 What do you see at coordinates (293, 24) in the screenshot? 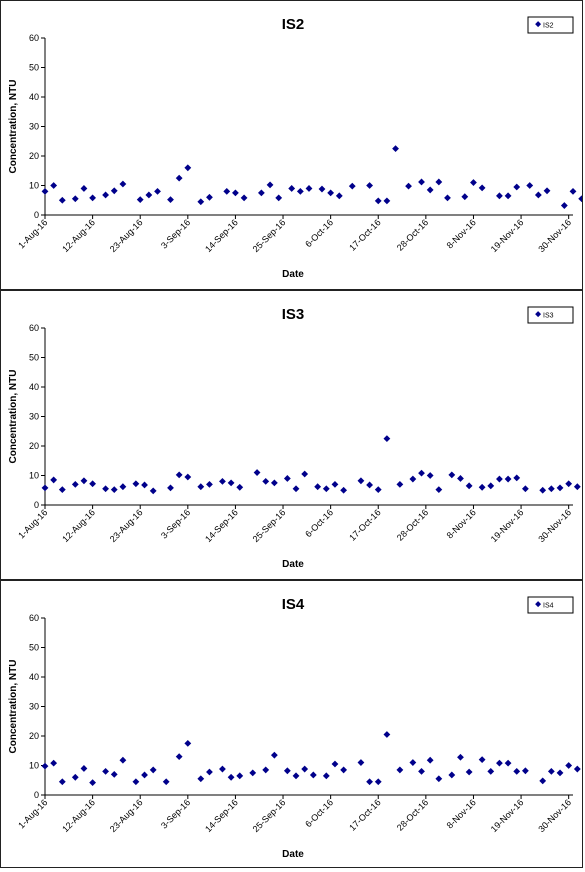
I see `chart-title: IS2` at bounding box center [293, 24].